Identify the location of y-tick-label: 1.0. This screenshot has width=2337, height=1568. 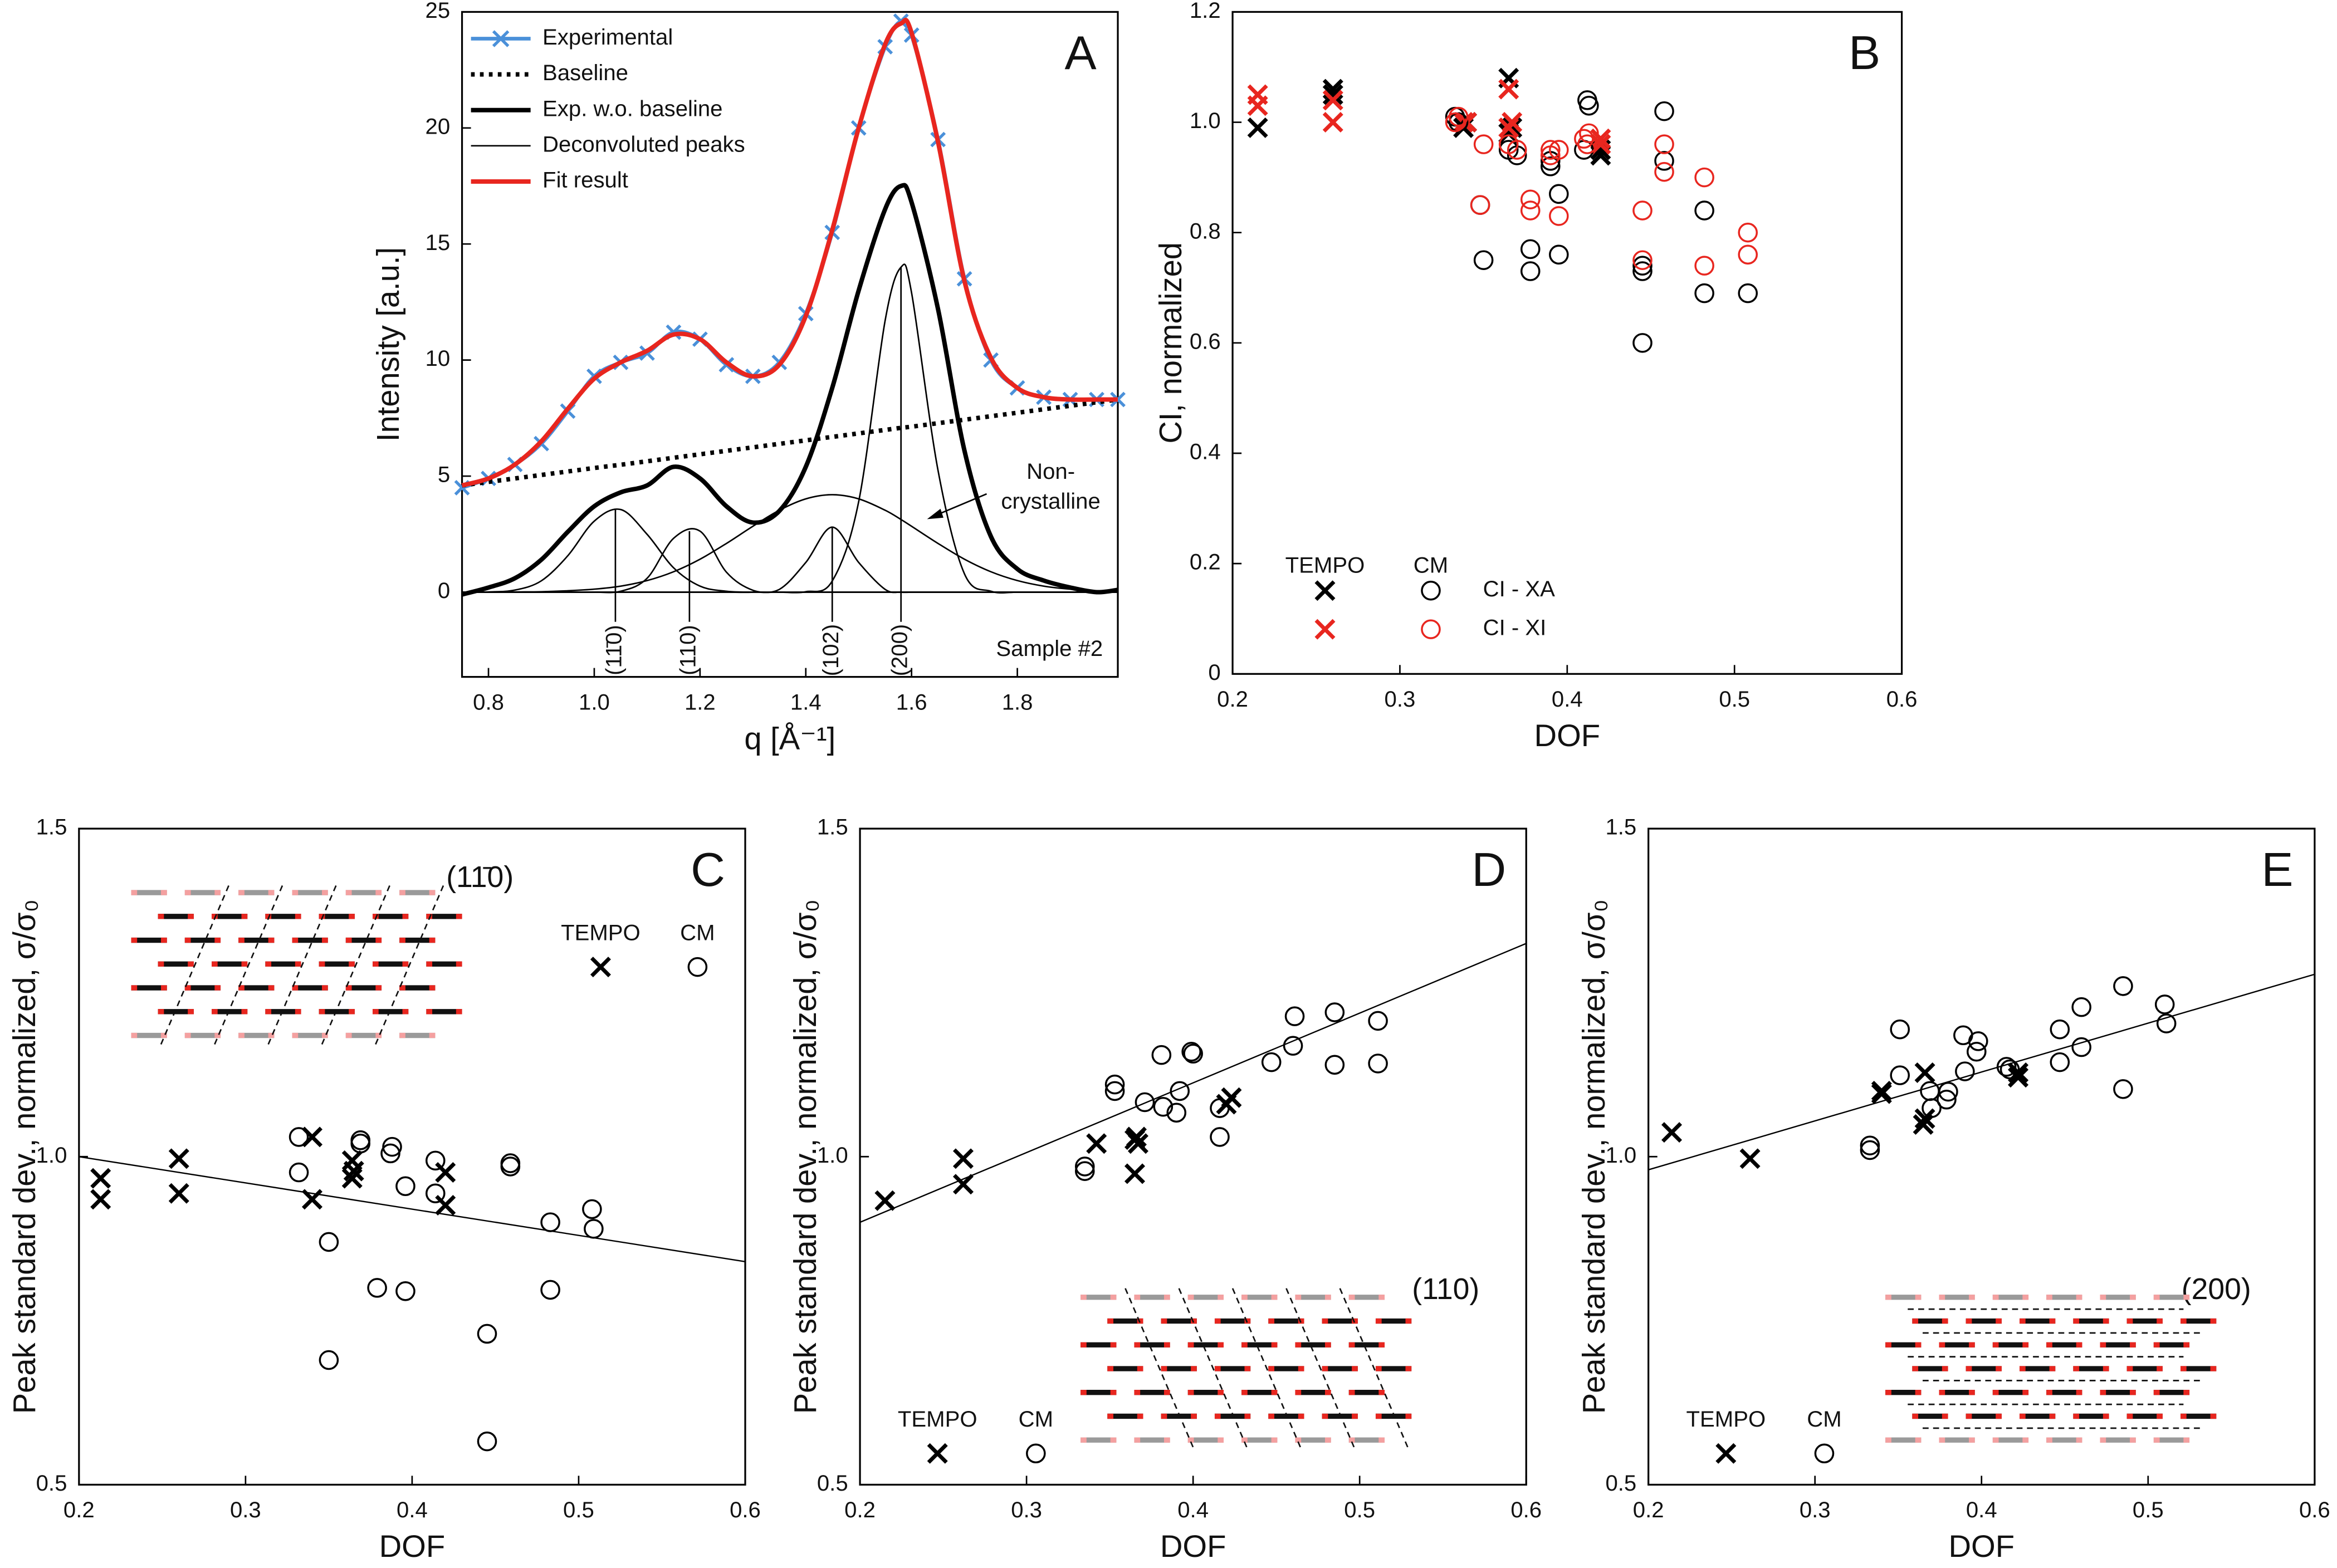
(51, 1155).